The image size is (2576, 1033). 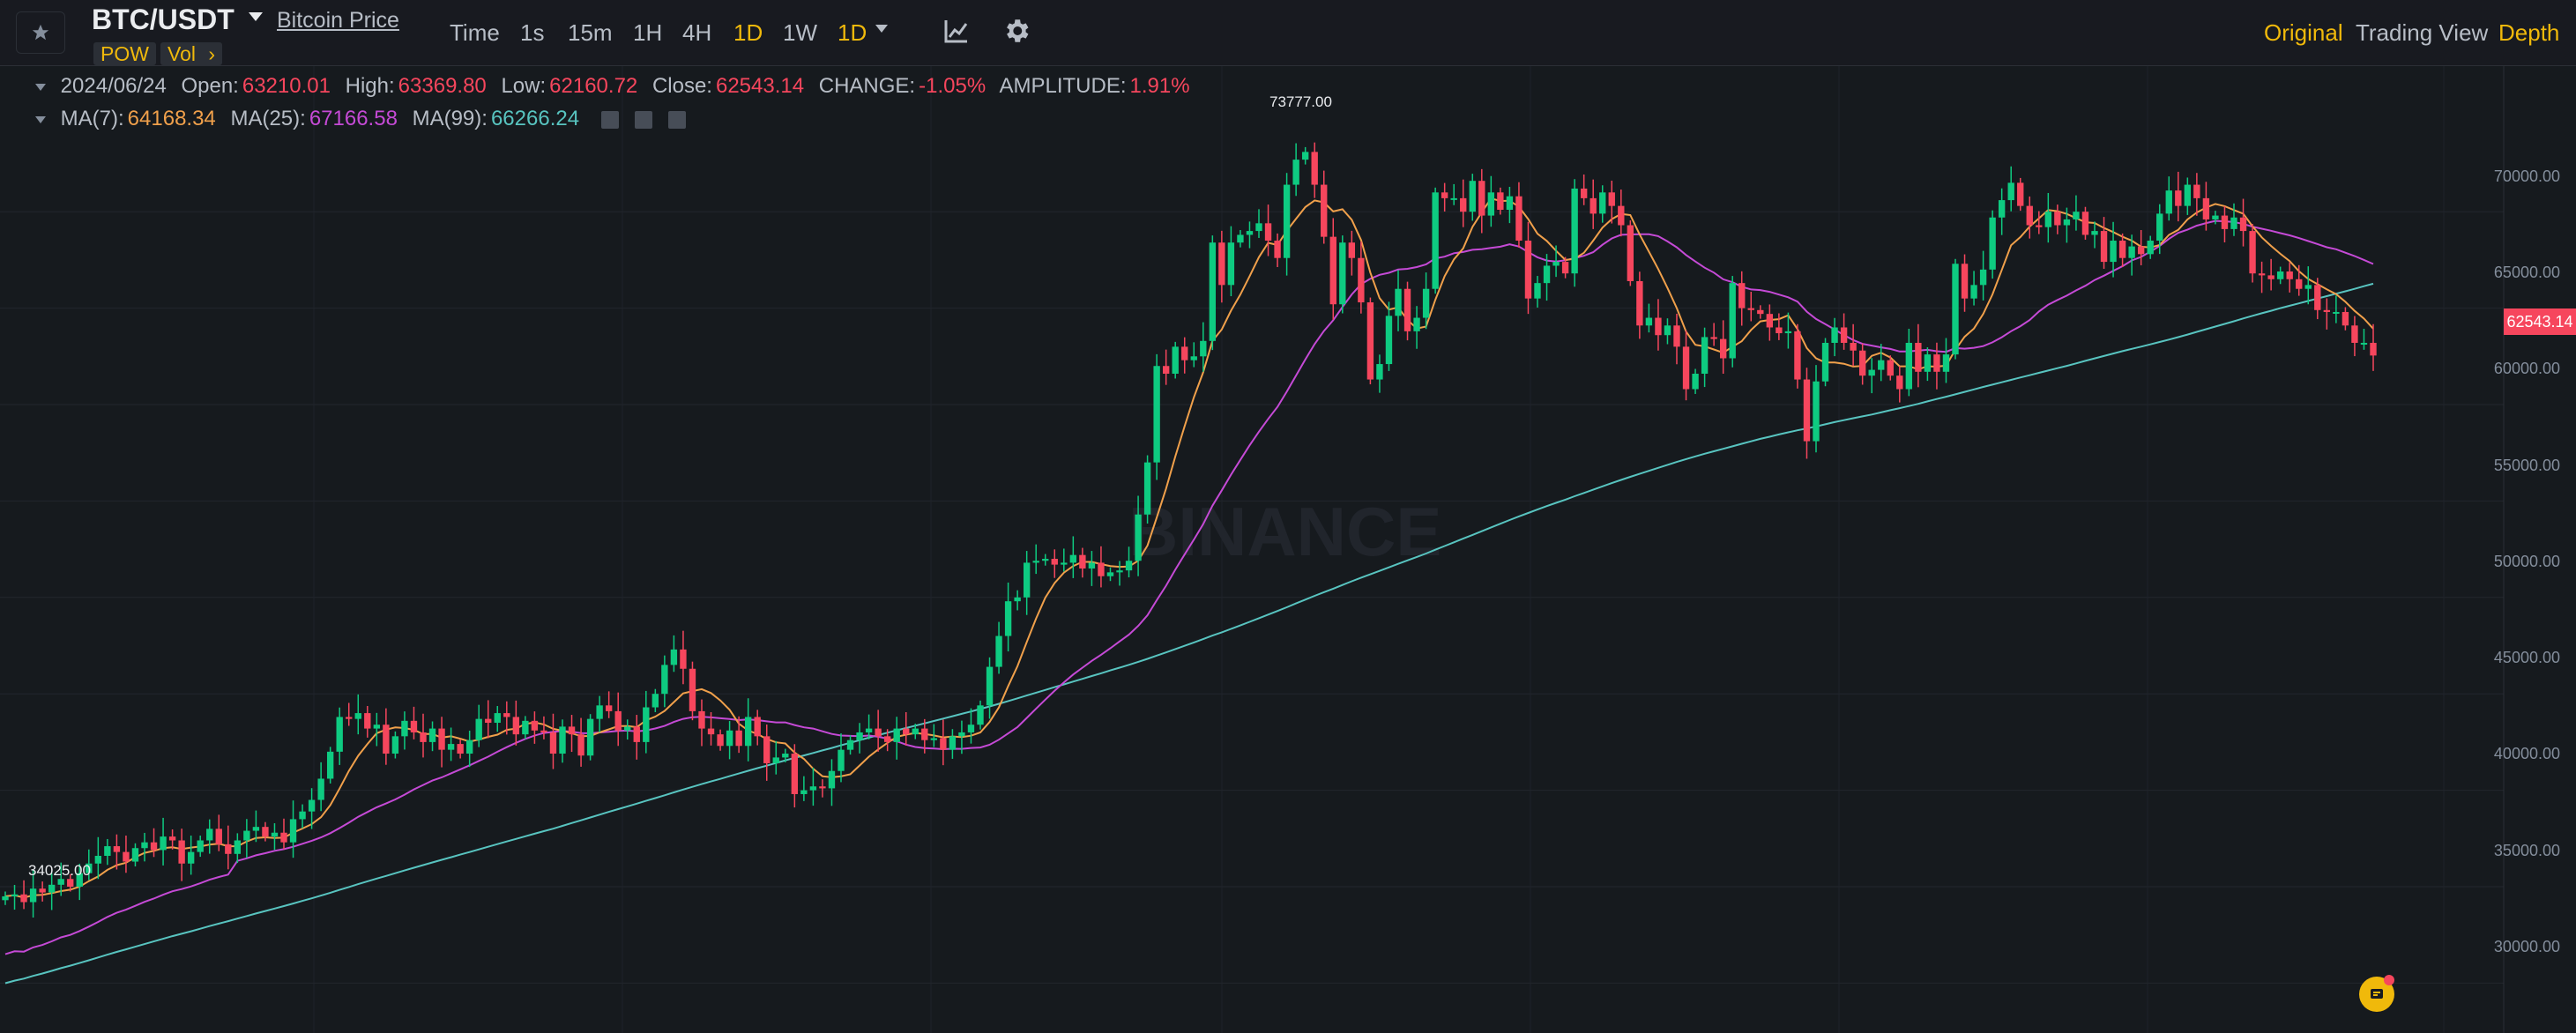 What do you see at coordinates (748, 32) in the screenshot?
I see `interval-1d: 1D` at bounding box center [748, 32].